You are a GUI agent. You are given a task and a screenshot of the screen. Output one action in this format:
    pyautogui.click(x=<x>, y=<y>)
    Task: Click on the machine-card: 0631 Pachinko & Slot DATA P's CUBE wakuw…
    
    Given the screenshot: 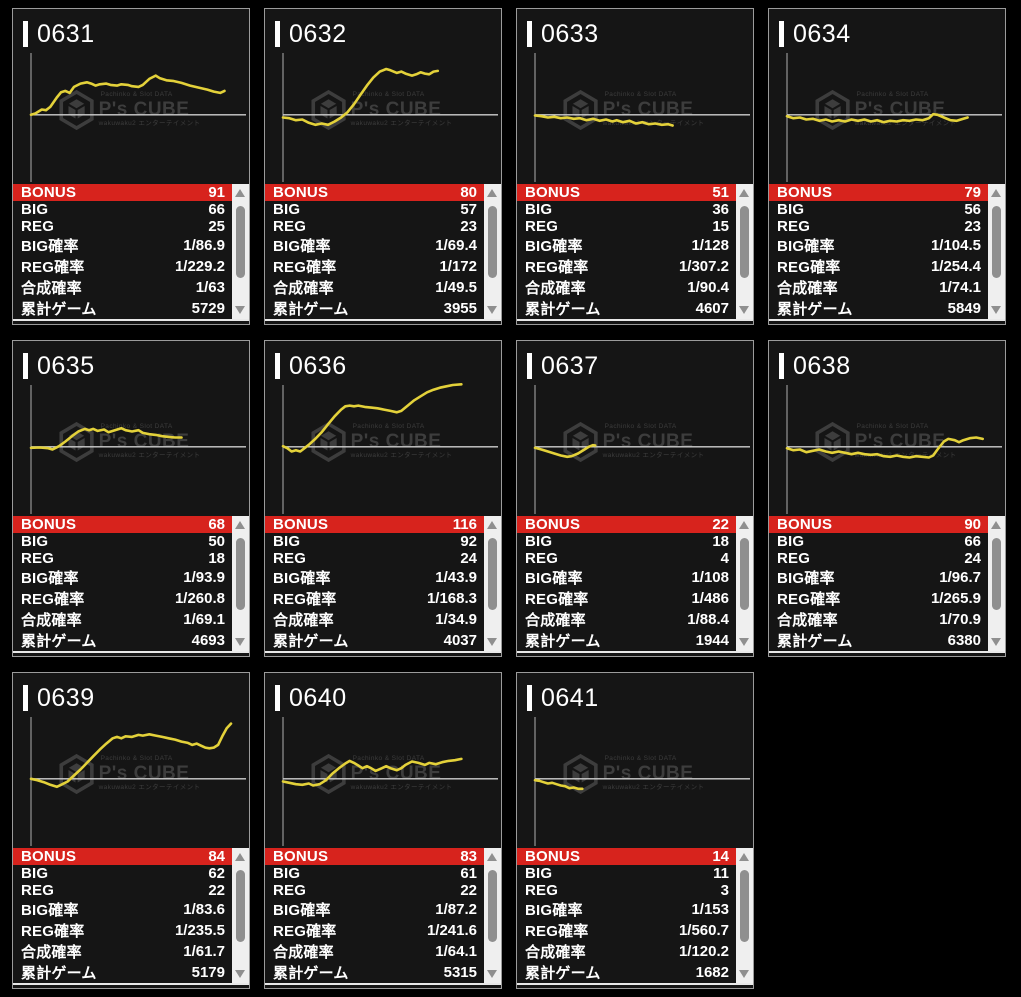 What is the action you would take?
    pyautogui.click(x=131, y=166)
    